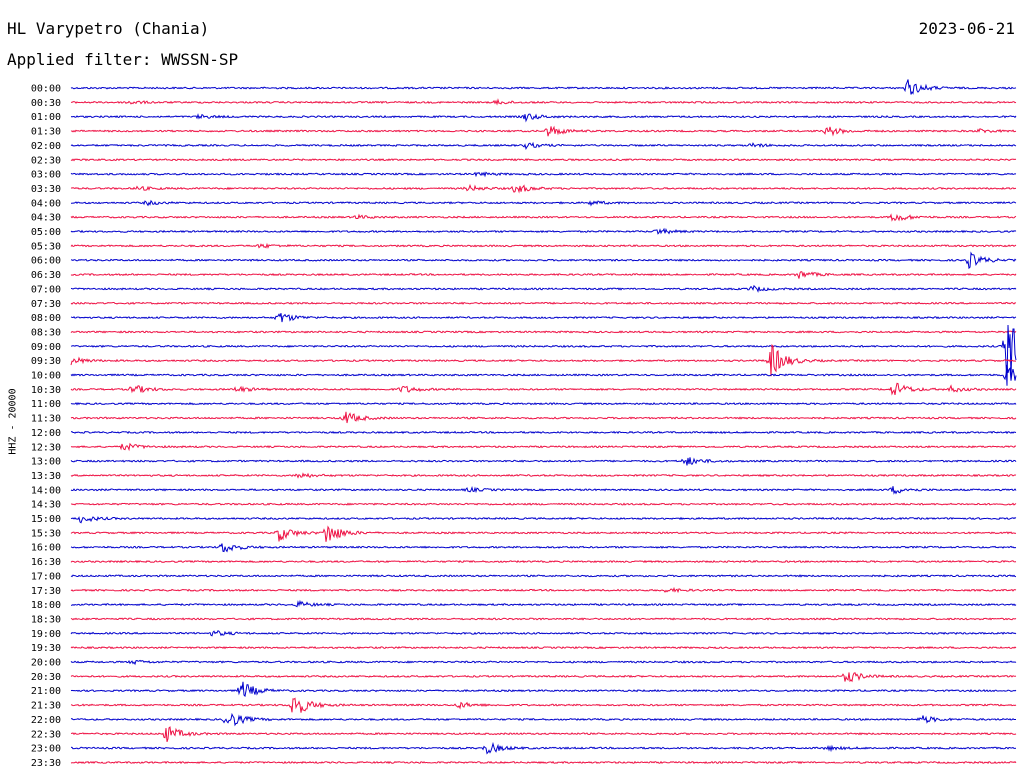  What do you see at coordinates (46, 706) in the screenshot?
I see `time-tick-label: 21:30` at bounding box center [46, 706].